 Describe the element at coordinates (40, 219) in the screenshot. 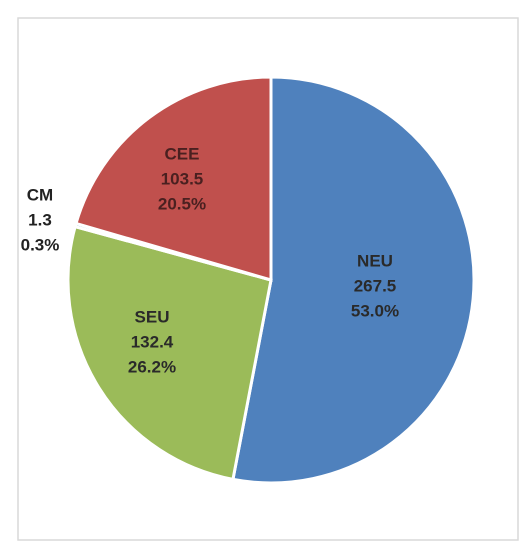

I see `slice-value-label: 1.3` at that location.